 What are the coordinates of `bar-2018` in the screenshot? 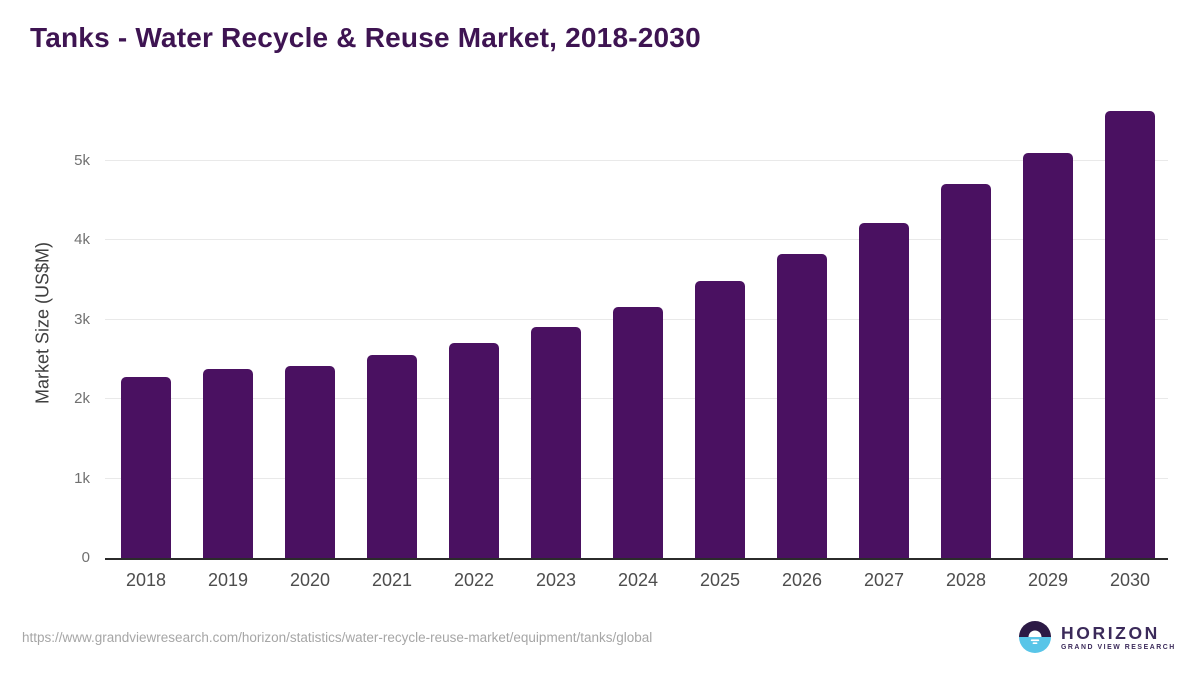 It's located at (146, 467).